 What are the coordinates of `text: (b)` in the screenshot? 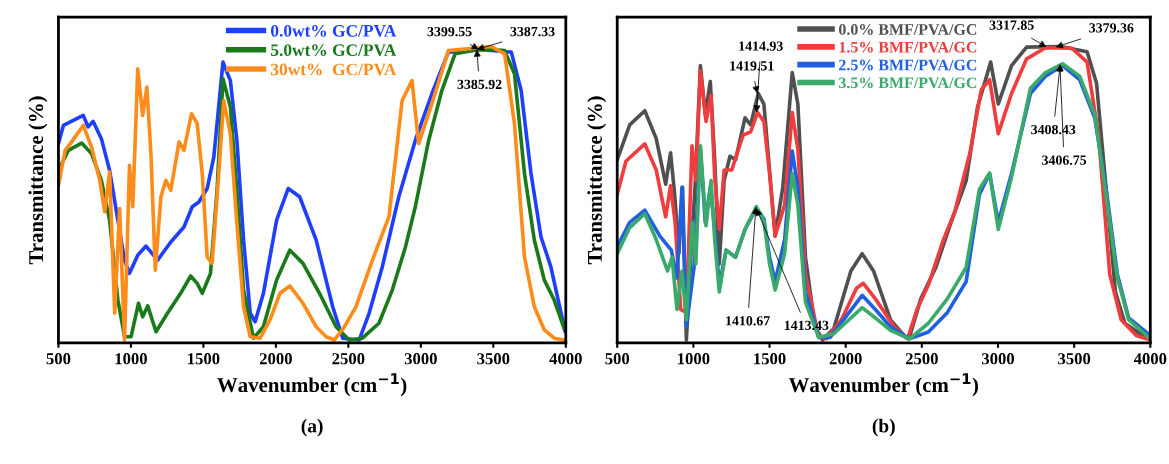 It's located at (883, 427).